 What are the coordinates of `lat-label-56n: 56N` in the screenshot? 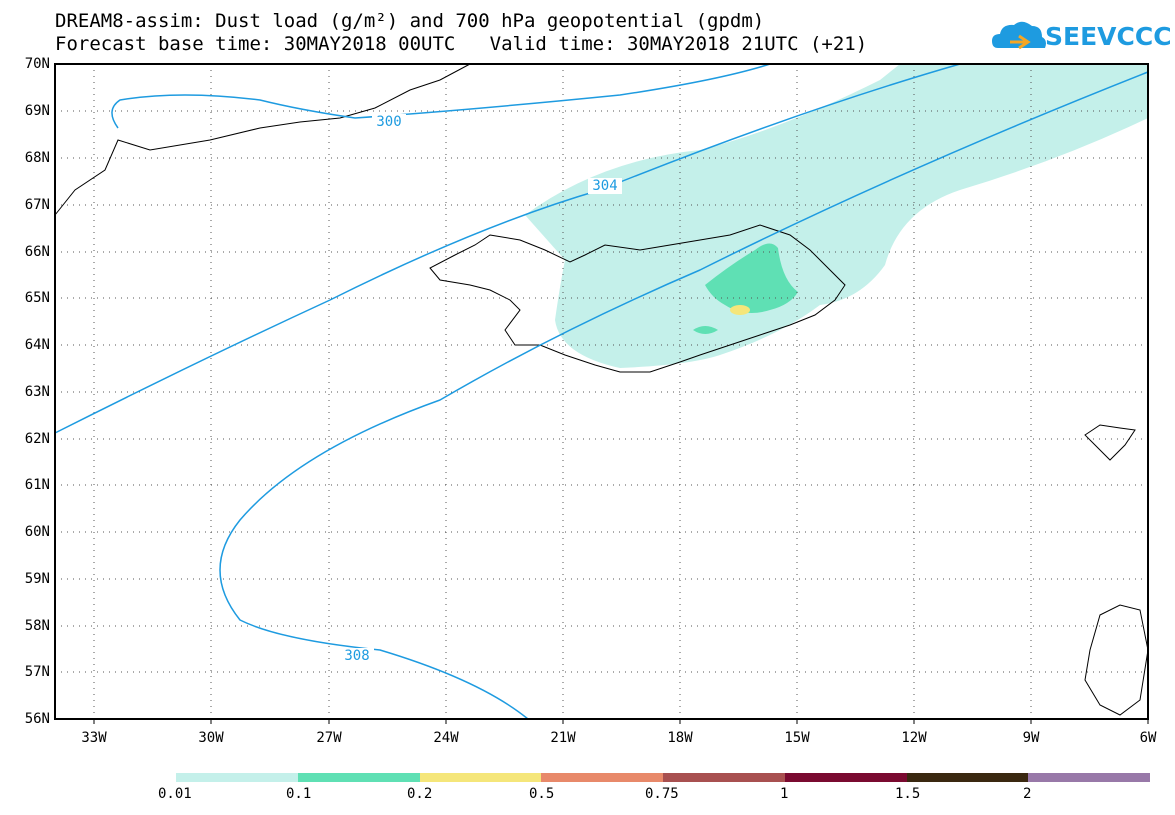 It's located at (37, 719).